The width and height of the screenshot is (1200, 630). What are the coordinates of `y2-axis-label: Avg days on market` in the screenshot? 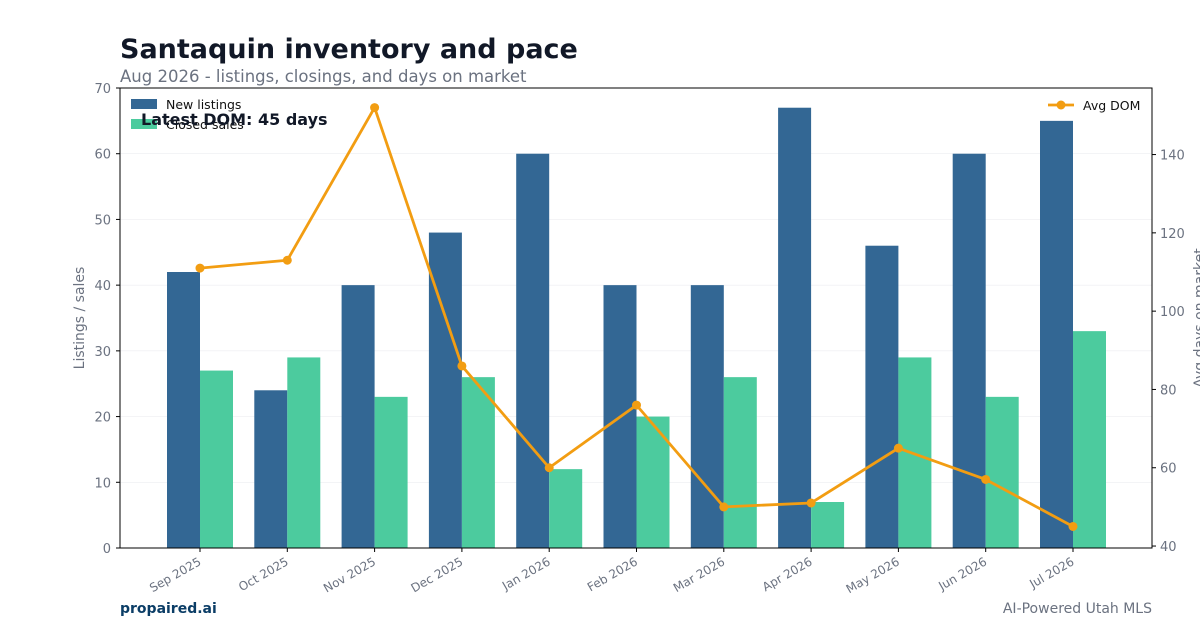 It's located at (1196, 318).